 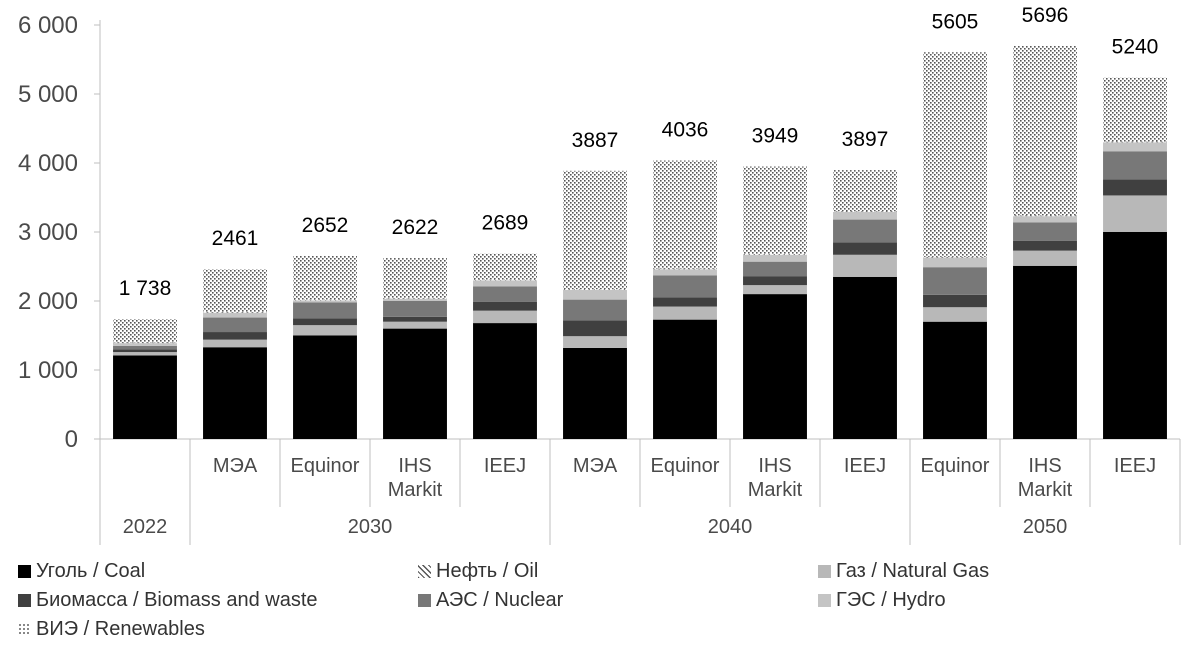 I want to click on legend-label: Газ / Natural Gas, so click(x=913, y=571).